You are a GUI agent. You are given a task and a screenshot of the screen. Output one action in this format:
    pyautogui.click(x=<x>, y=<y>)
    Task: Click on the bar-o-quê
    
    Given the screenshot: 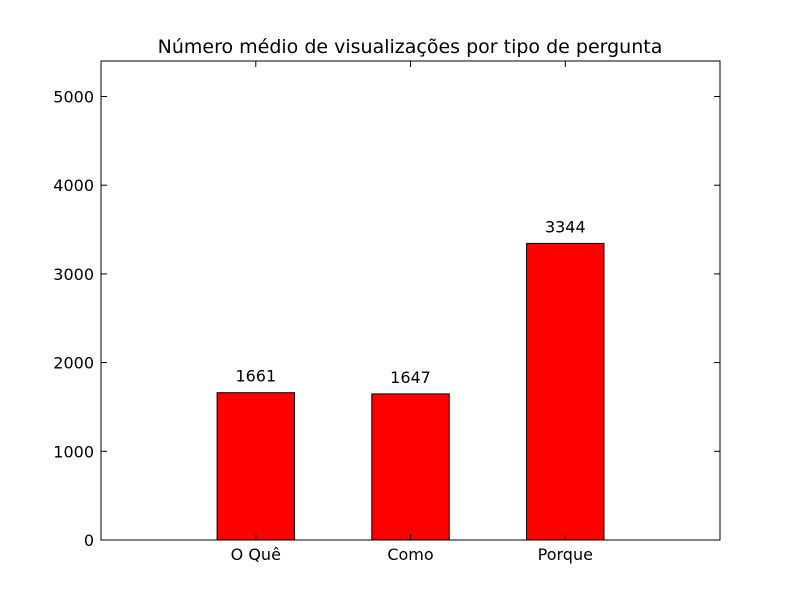 What is the action you would take?
    pyautogui.click(x=256, y=466)
    